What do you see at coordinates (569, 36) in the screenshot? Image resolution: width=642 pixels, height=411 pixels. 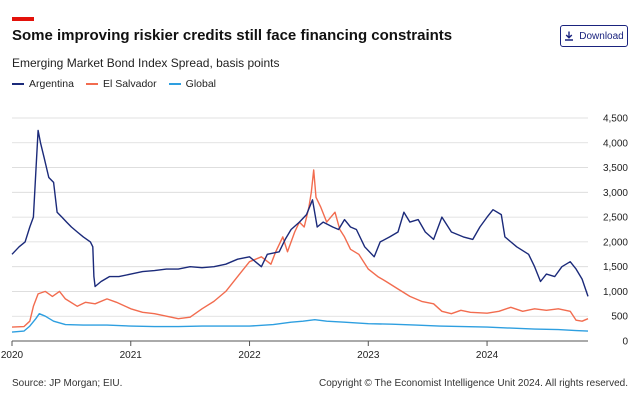 I see `download-icon` at bounding box center [569, 36].